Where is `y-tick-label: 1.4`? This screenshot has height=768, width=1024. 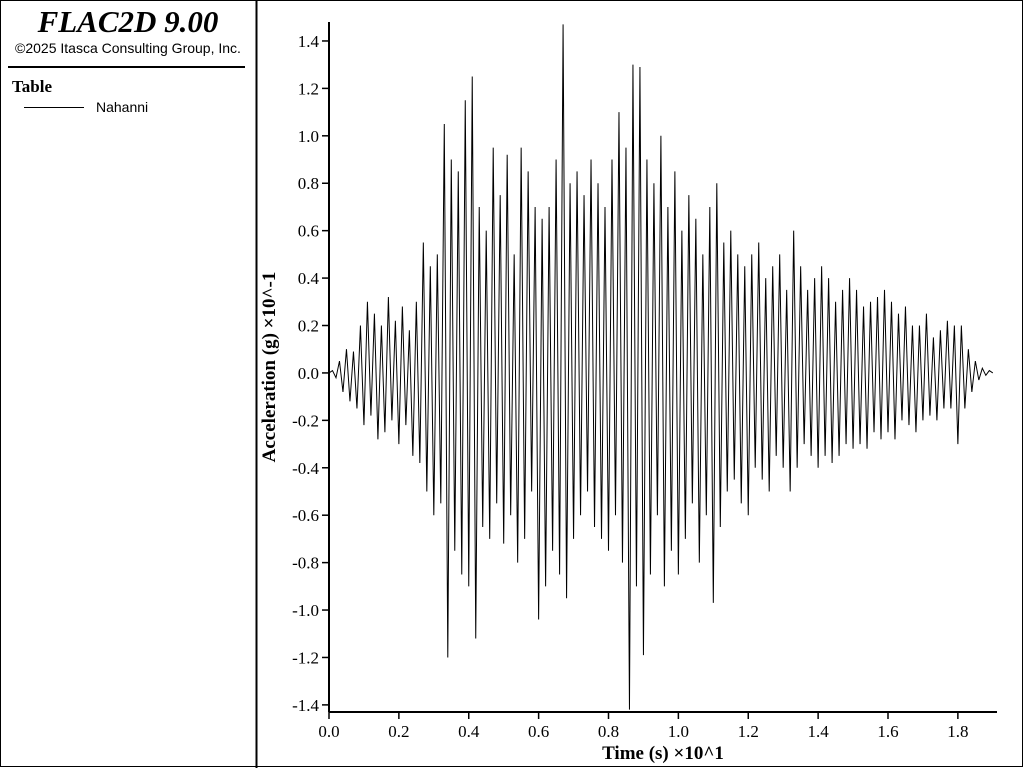 y-tick-label: 1.4 is located at coordinates (309, 41).